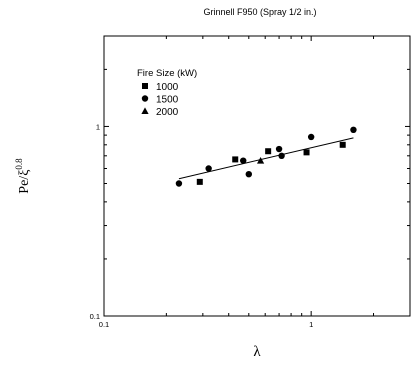 This screenshot has height=370, width=411. I want to click on legend-label: 2000, so click(167, 112).